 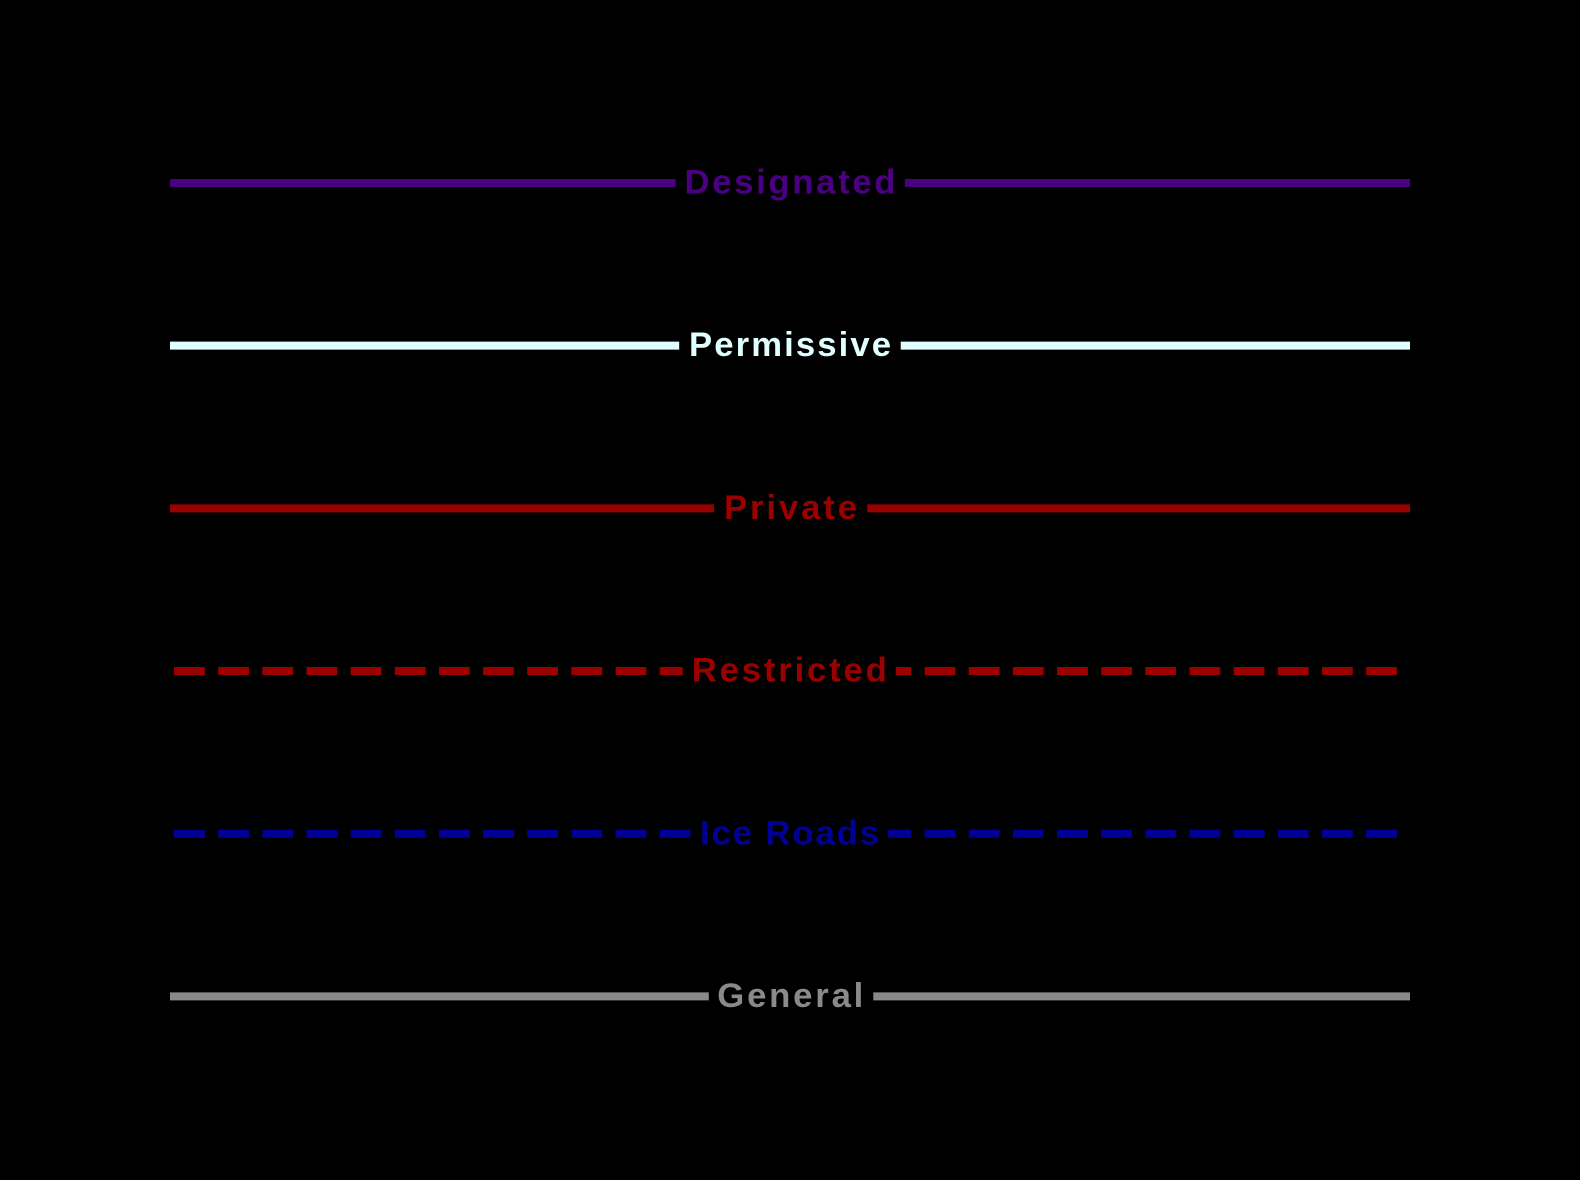 I want to click on svg-text: Ice Roads, so click(x=789, y=833).